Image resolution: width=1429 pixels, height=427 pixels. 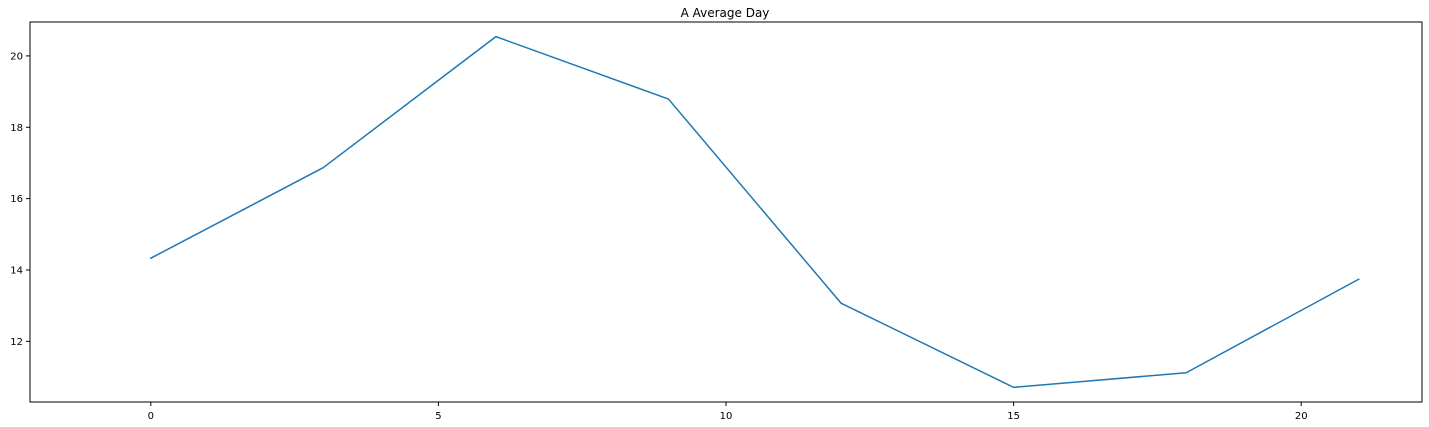 I want to click on x-tick-label: 10, so click(x=726, y=416).